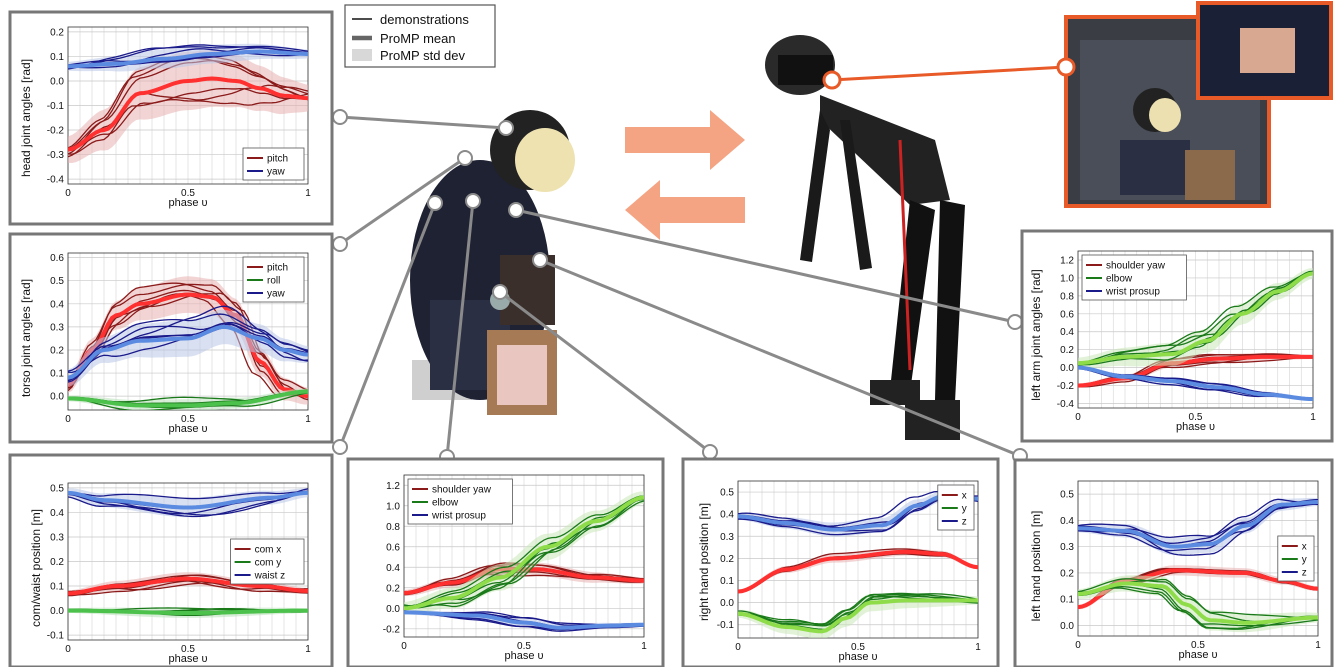 This screenshot has height=667, width=1336. I want to click on legend-label: z, so click(964, 522).